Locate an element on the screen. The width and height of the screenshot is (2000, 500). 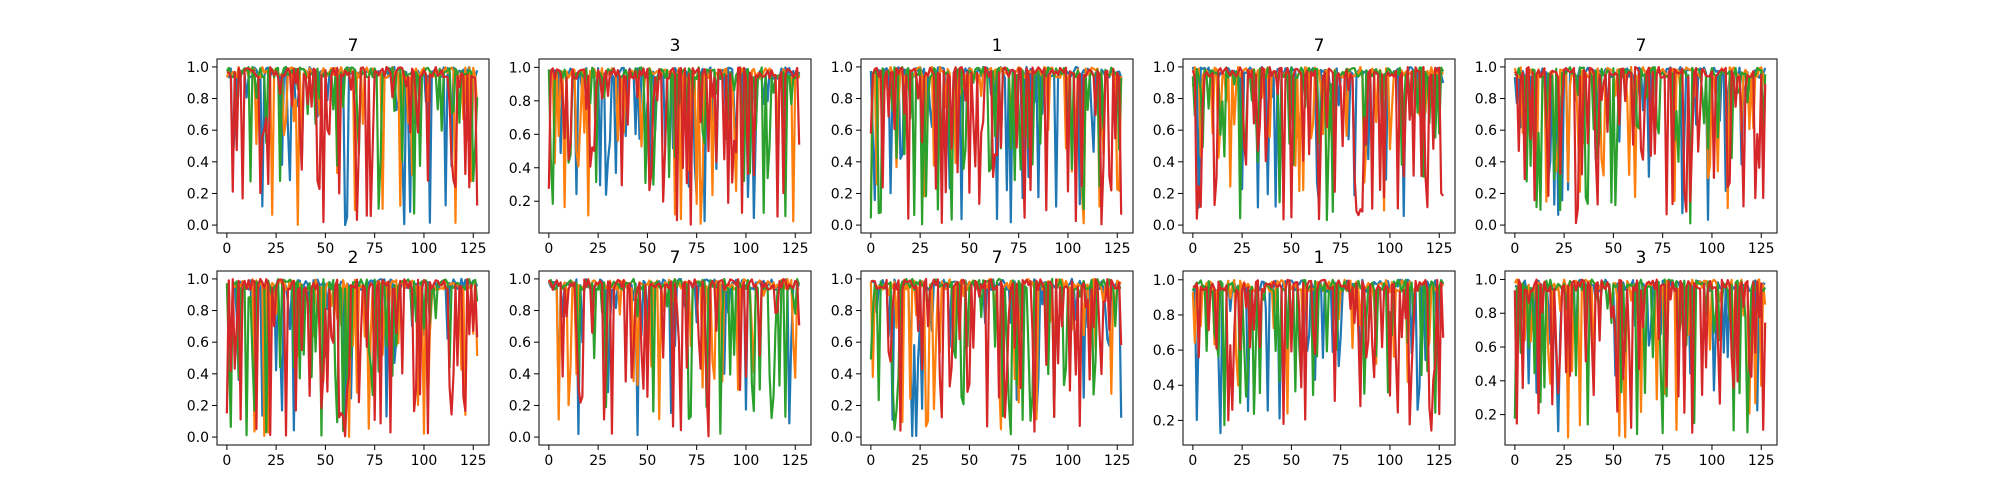
subplot-4: 7 0 25 50 75 100 125 0.0 0.2 0.4 0.6 0.8 1.0 is located at coordinates (1304, 146).